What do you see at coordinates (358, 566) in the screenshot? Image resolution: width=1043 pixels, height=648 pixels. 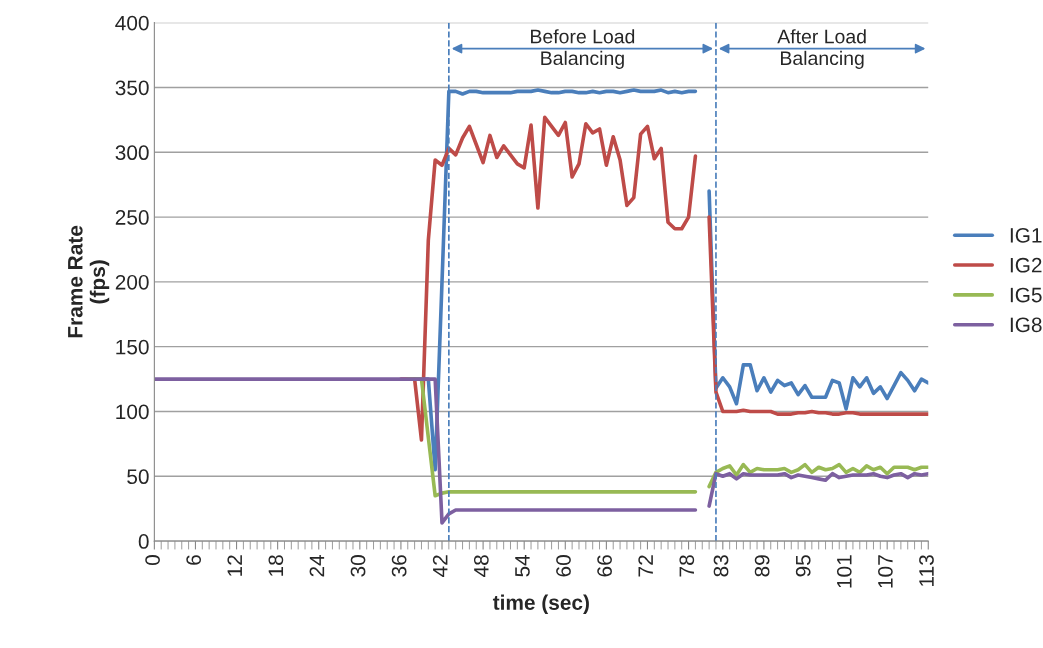 I see `x-tick-label: 30` at bounding box center [358, 566].